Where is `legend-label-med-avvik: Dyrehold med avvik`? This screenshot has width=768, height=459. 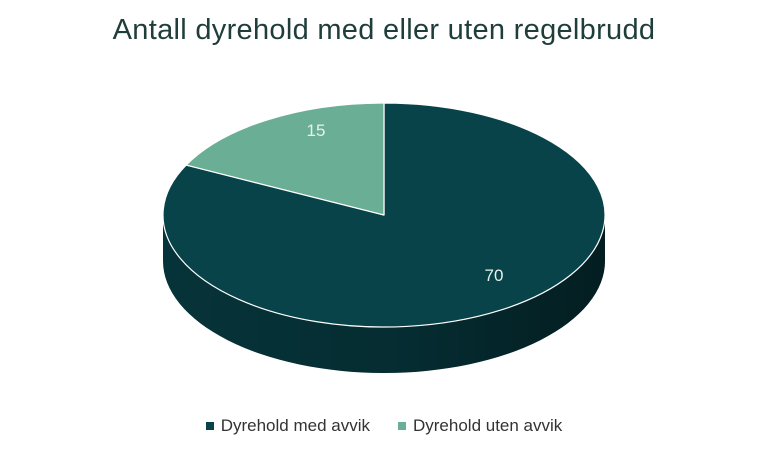 legend-label-med-avvik: Dyrehold med avvik is located at coordinates (295, 425).